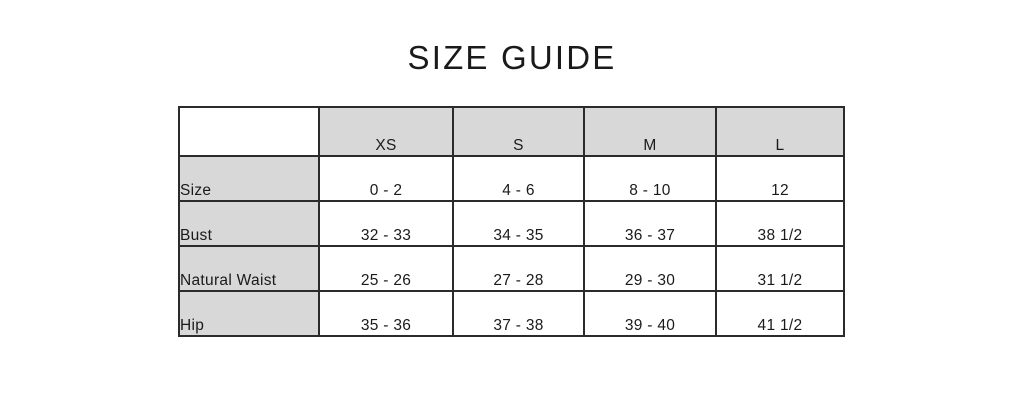  Describe the element at coordinates (249, 223) in the screenshot. I see `row-label-bust: Bust` at that location.